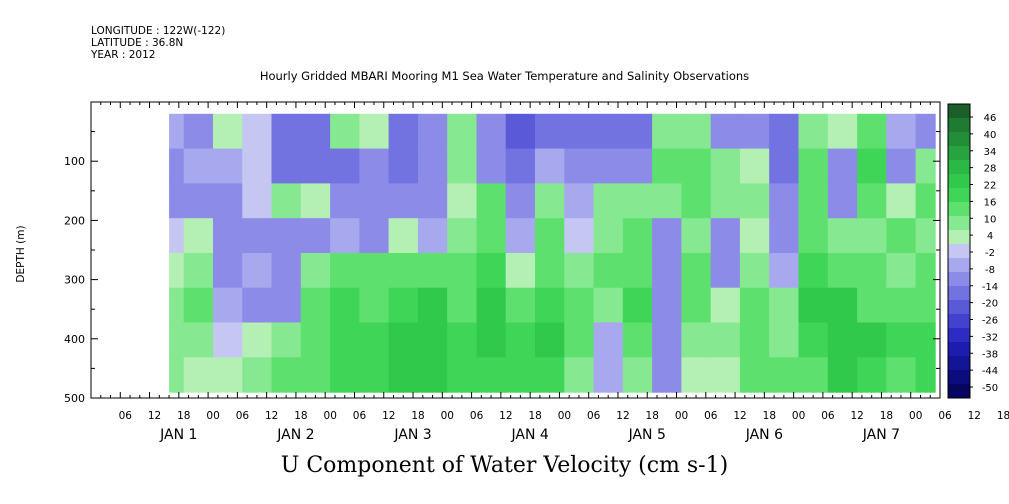 Image resolution: width=1009 pixels, height=504 pixels. What do you see at coordinates (990, 354) in the screenshot?
I see `colorbar-label: -38` at bounding box center [990, 354].